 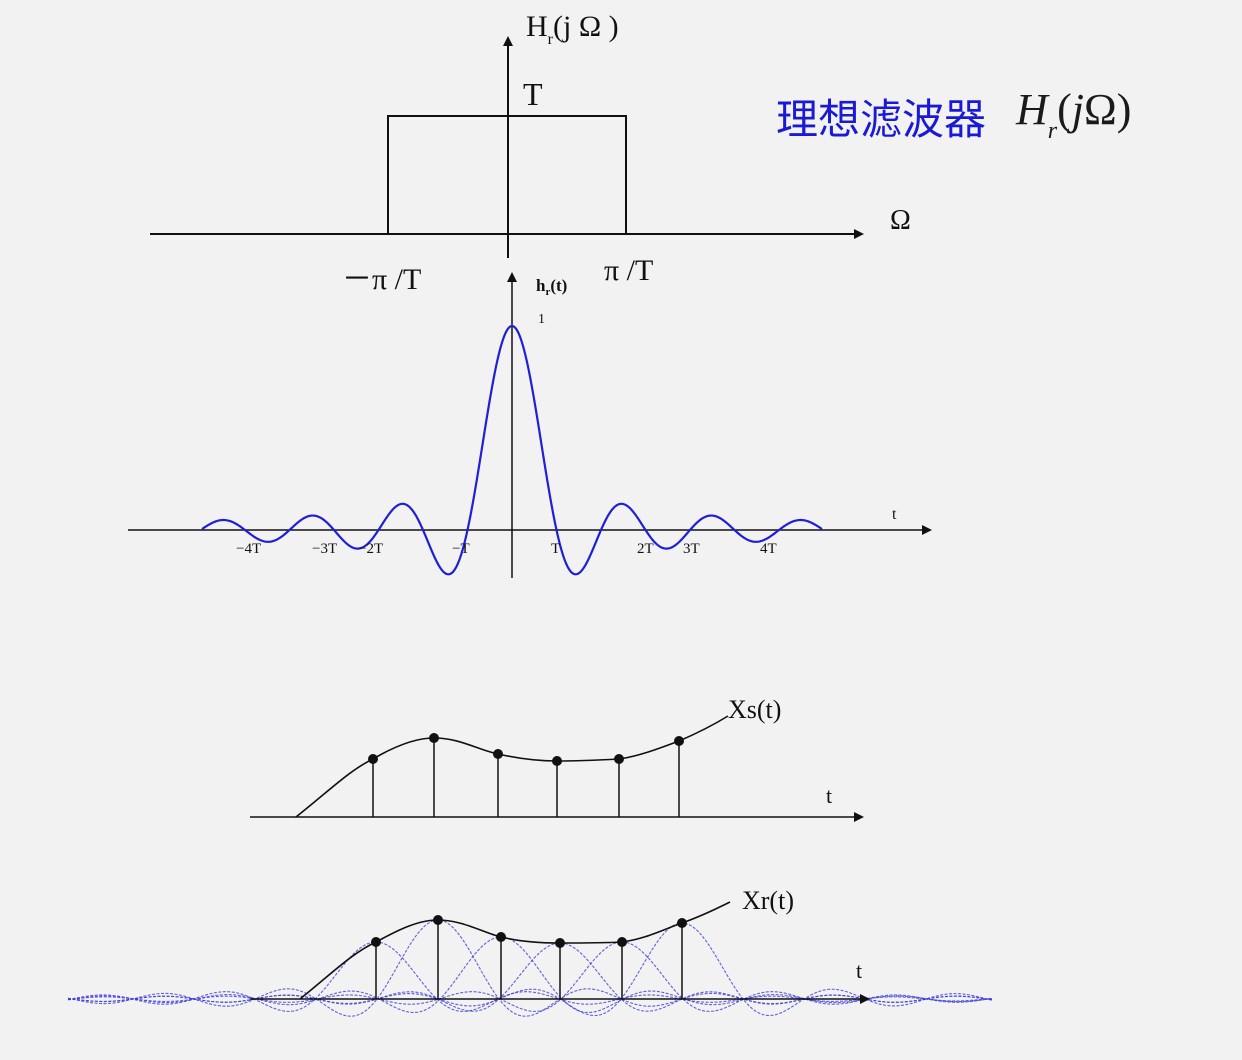 What do you see at coordinates (645, 549) in the screenshot?
I see `tick-label: 2T` at bounding box center [645, 549].